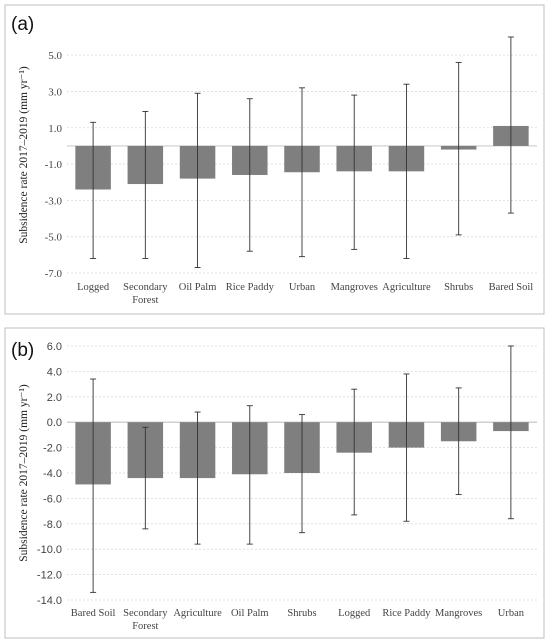  What do you see at coordinates (22, 24) in the screenshot?
I see `panel-label: (a)` at bounding box center [22, 24].